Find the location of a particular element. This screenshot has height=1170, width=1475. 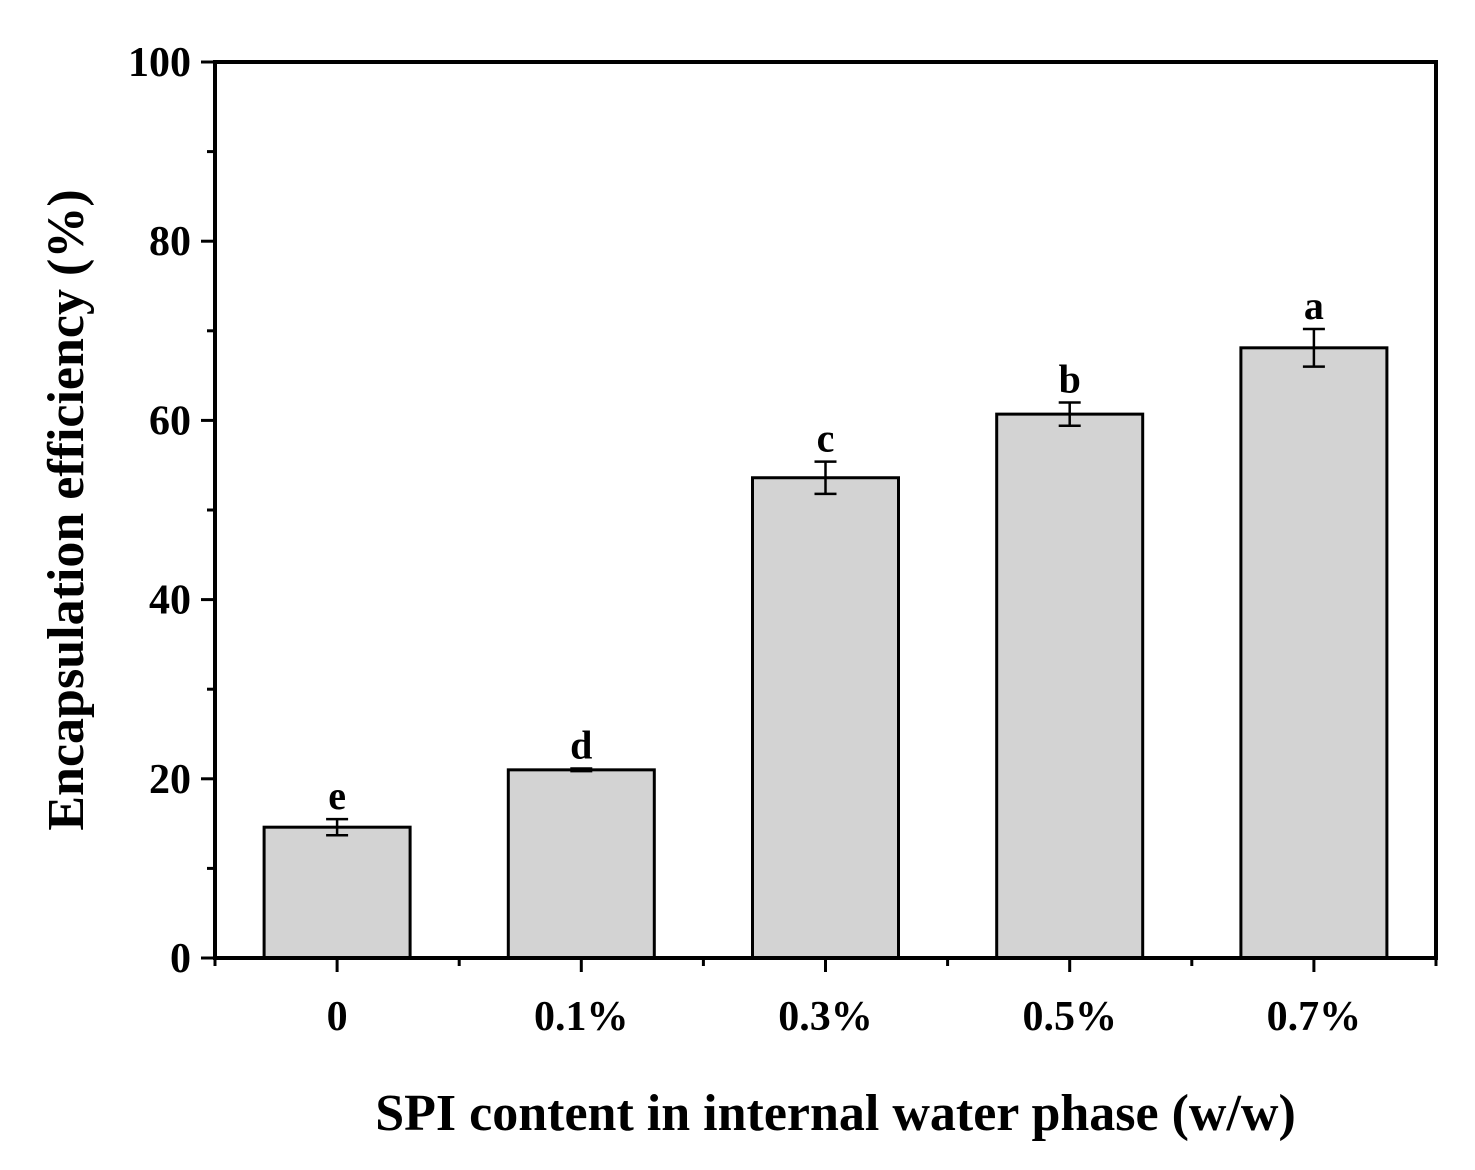

y-tick-label-2: 40 is located at coordinates (170, 601).